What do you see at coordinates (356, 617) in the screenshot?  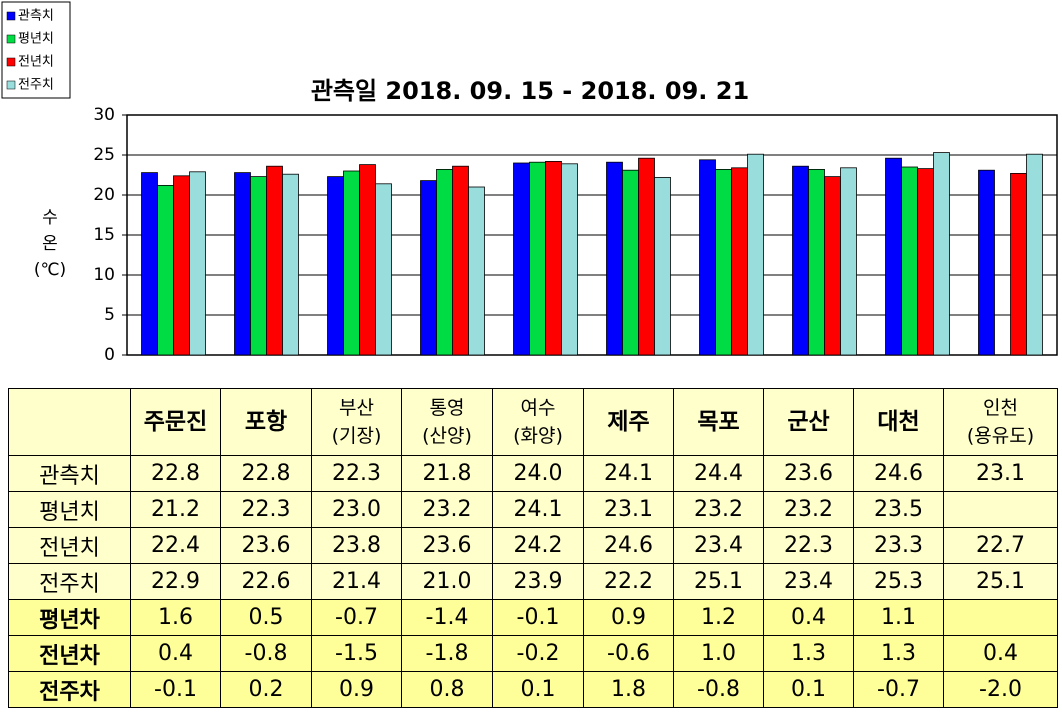 I see `table-cell: -0.7` at bounding box center [356, 617].